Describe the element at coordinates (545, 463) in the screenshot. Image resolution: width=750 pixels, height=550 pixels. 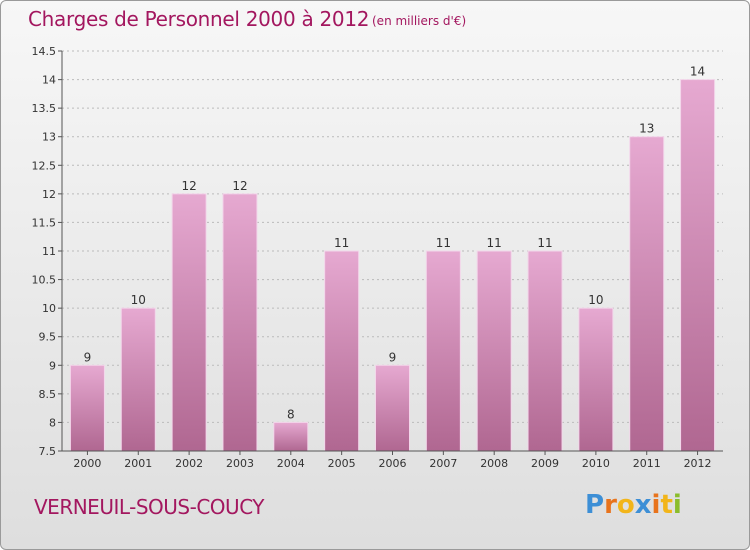
I see `x-tick-label: 2009` at that location.